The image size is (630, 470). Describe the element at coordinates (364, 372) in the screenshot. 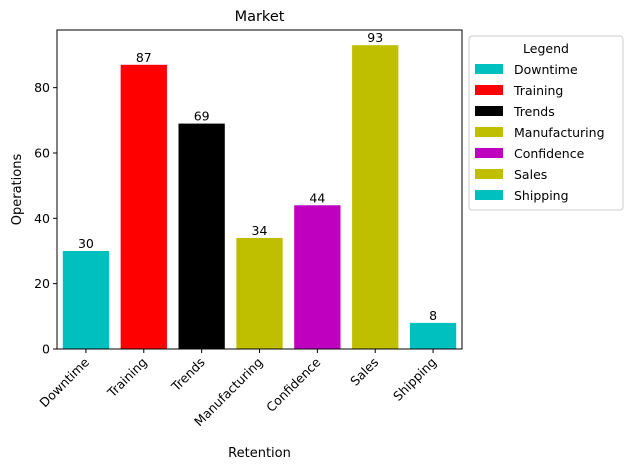

I see `x-tick-label: Sales` at that location.